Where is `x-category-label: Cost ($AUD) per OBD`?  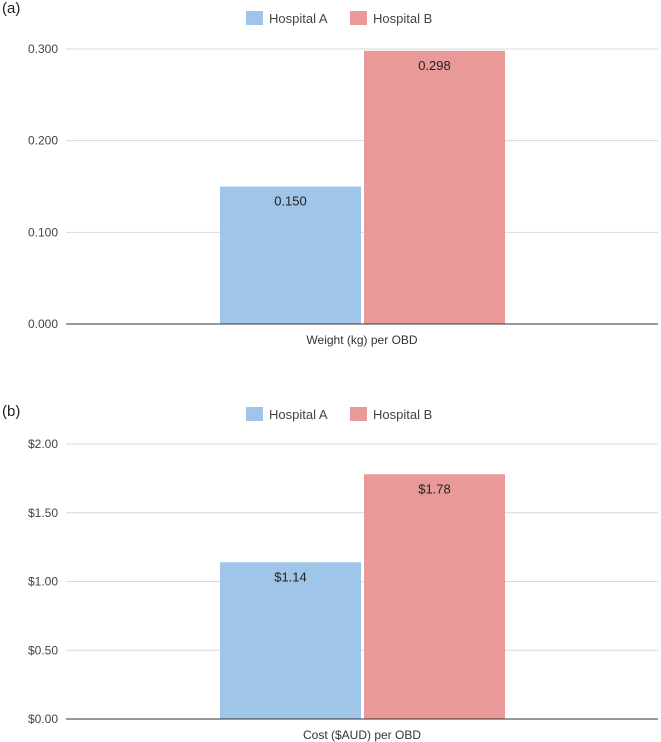 x-category-label: Cost ($AUD) per OBD is located at coordinates (362, 735).